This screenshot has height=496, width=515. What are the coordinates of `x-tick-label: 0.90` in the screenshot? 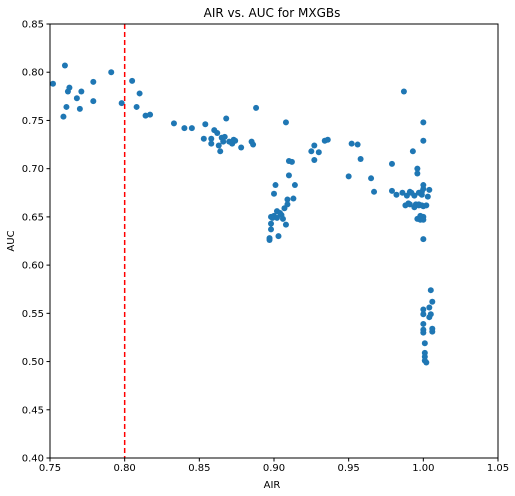 It's located at (274, 468).